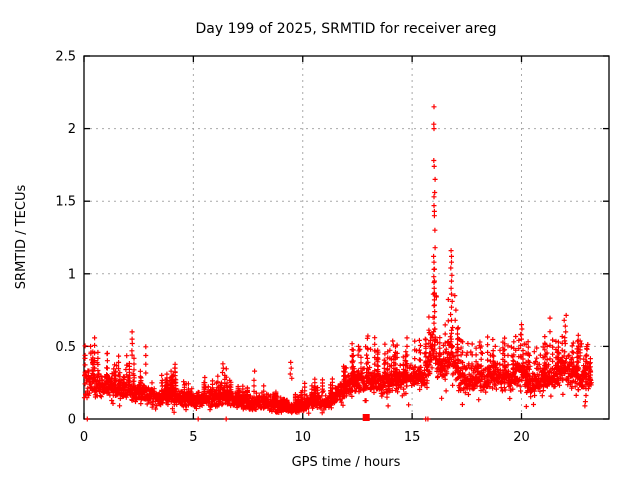  Describe the element at coordinates (366, 417) in the screenshot. I see `square-outlier-marker` at that location.